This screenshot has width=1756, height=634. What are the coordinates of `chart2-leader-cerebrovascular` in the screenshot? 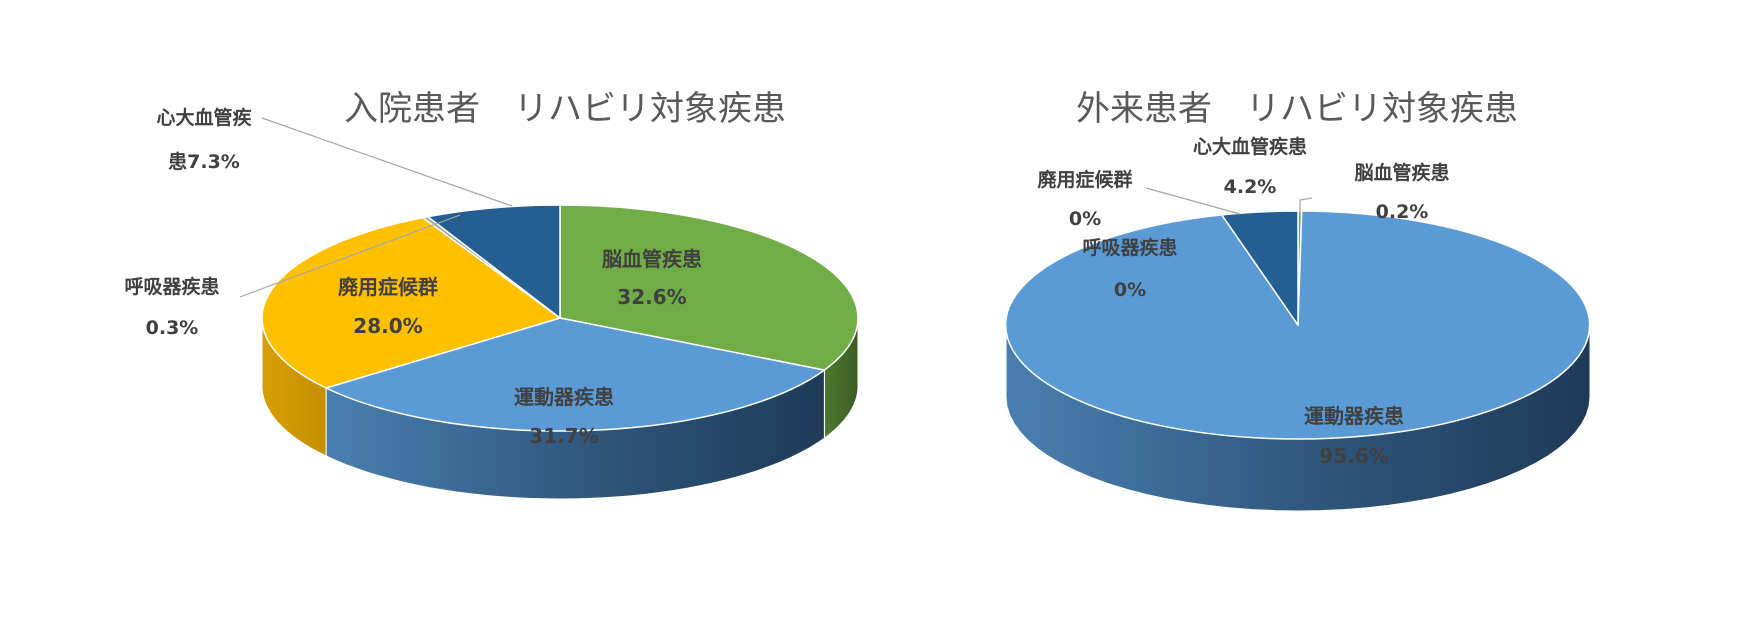 It's located at (1306, 206).